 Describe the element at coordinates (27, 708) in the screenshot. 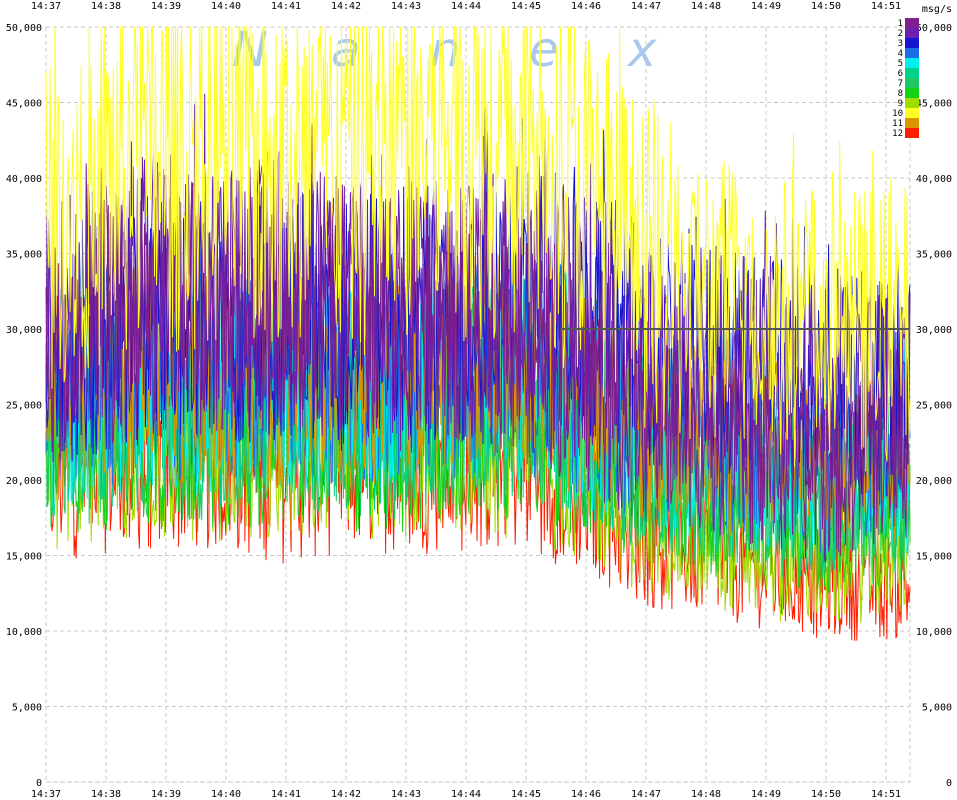

I see `y-tick-label-left: 5,000` at that location.